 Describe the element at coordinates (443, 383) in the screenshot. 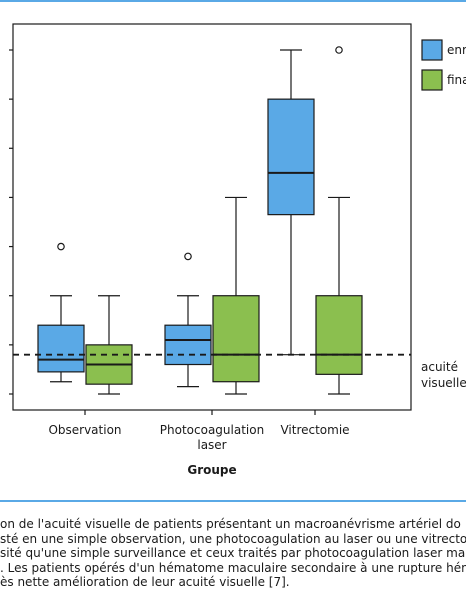

I see `reference-line-label-2: visuelle` at that location.